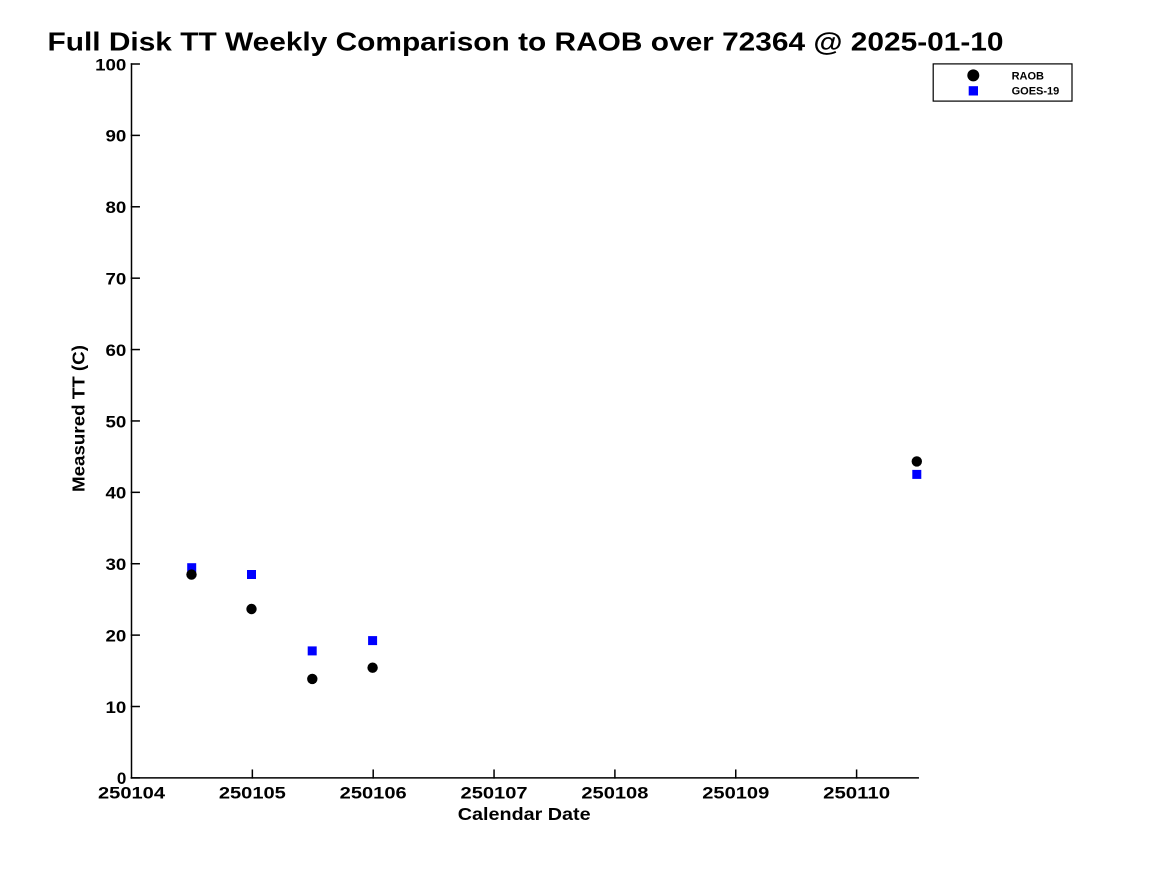 The image size is (1167, 880). What do you see at coordinates (116, 635) in the screenshot?
I see `svg-text: 20` at bounding box center [116, 635].